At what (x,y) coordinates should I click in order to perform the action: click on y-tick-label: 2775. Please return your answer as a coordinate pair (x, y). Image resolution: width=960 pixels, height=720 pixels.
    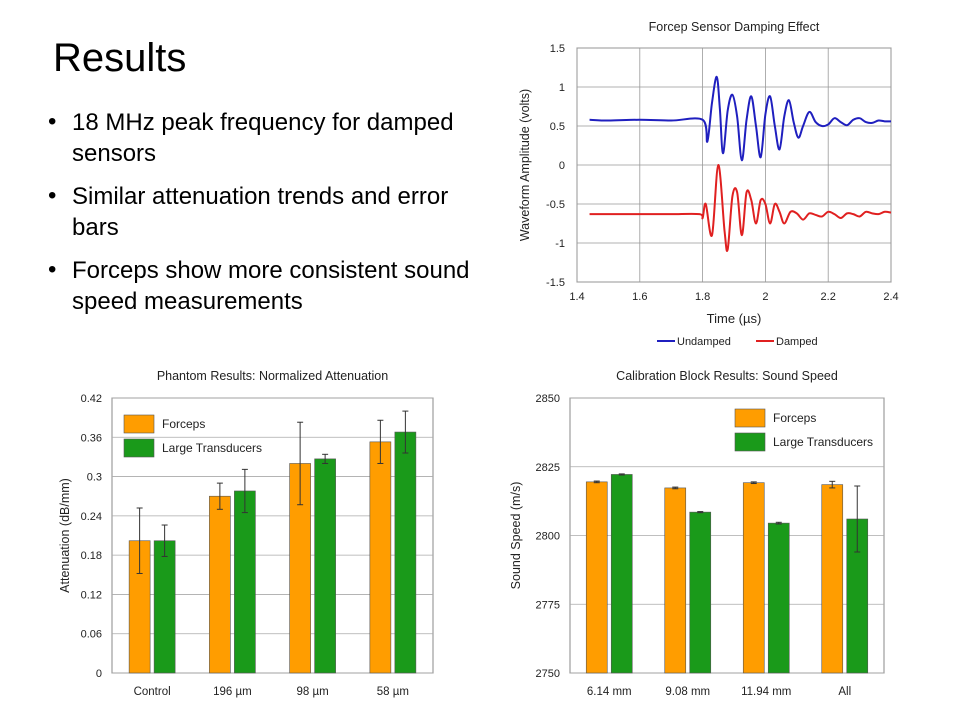
    Looking at the image, I should click on (548, 605).